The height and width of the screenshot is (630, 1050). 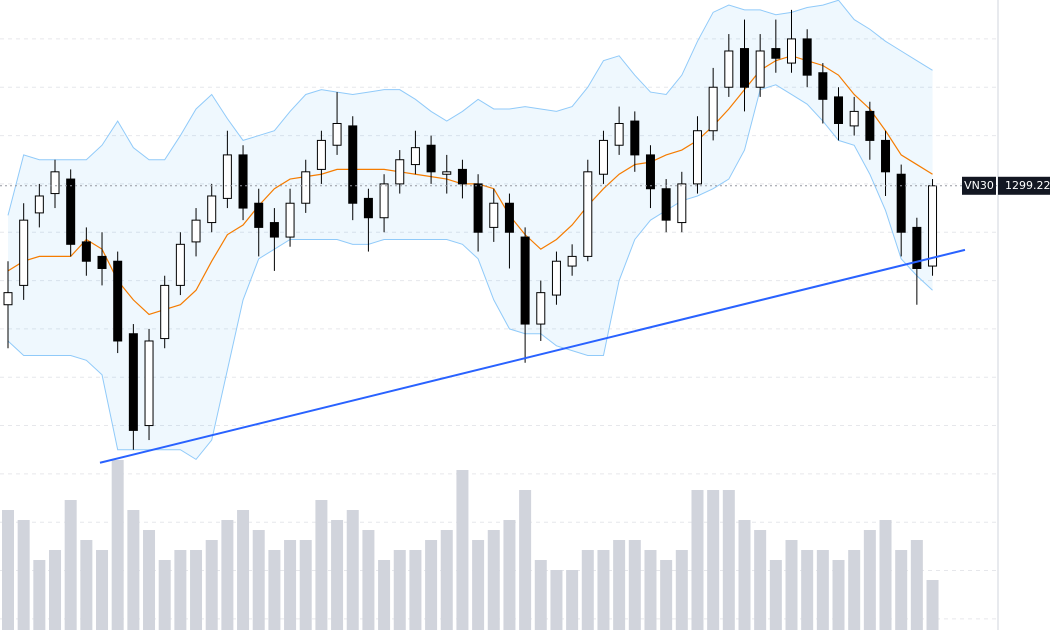 I want to click on symbol-label: VN30, so click(x=979, y=185).